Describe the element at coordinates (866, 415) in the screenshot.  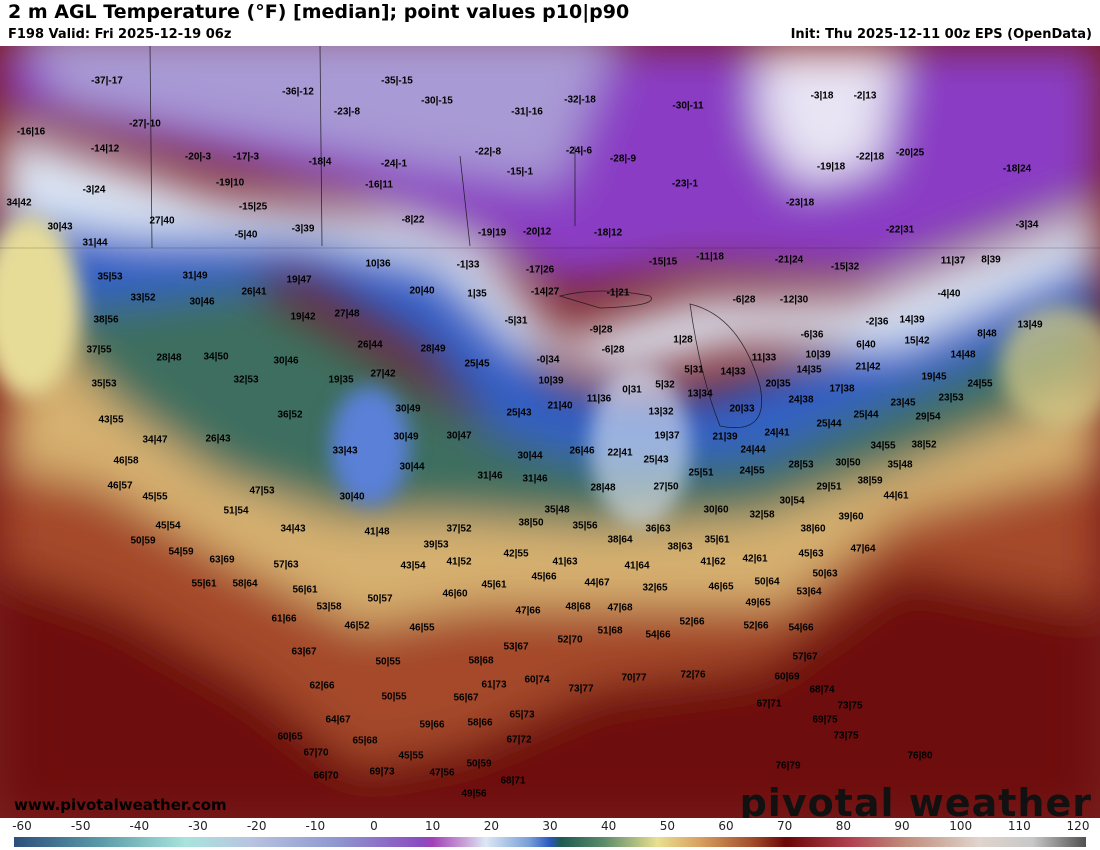
I see `point-value-label: 25|44` at that location.